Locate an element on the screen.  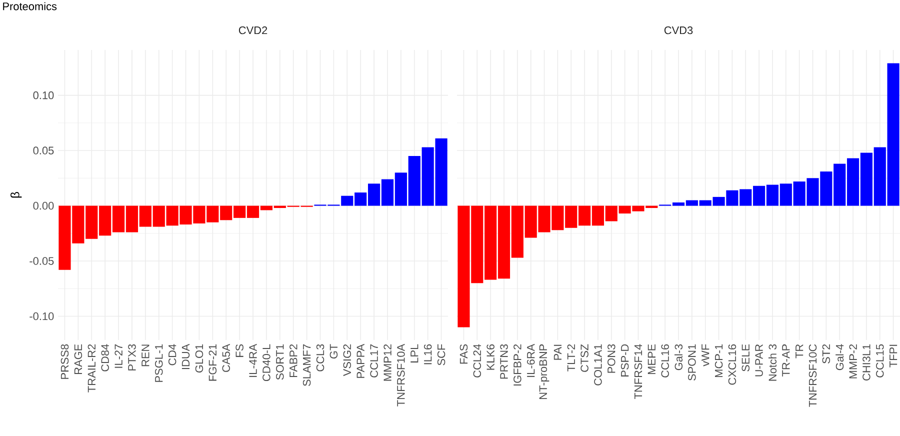
x-tick-label: TNFRSF10C is located at coordinates (812, 375).